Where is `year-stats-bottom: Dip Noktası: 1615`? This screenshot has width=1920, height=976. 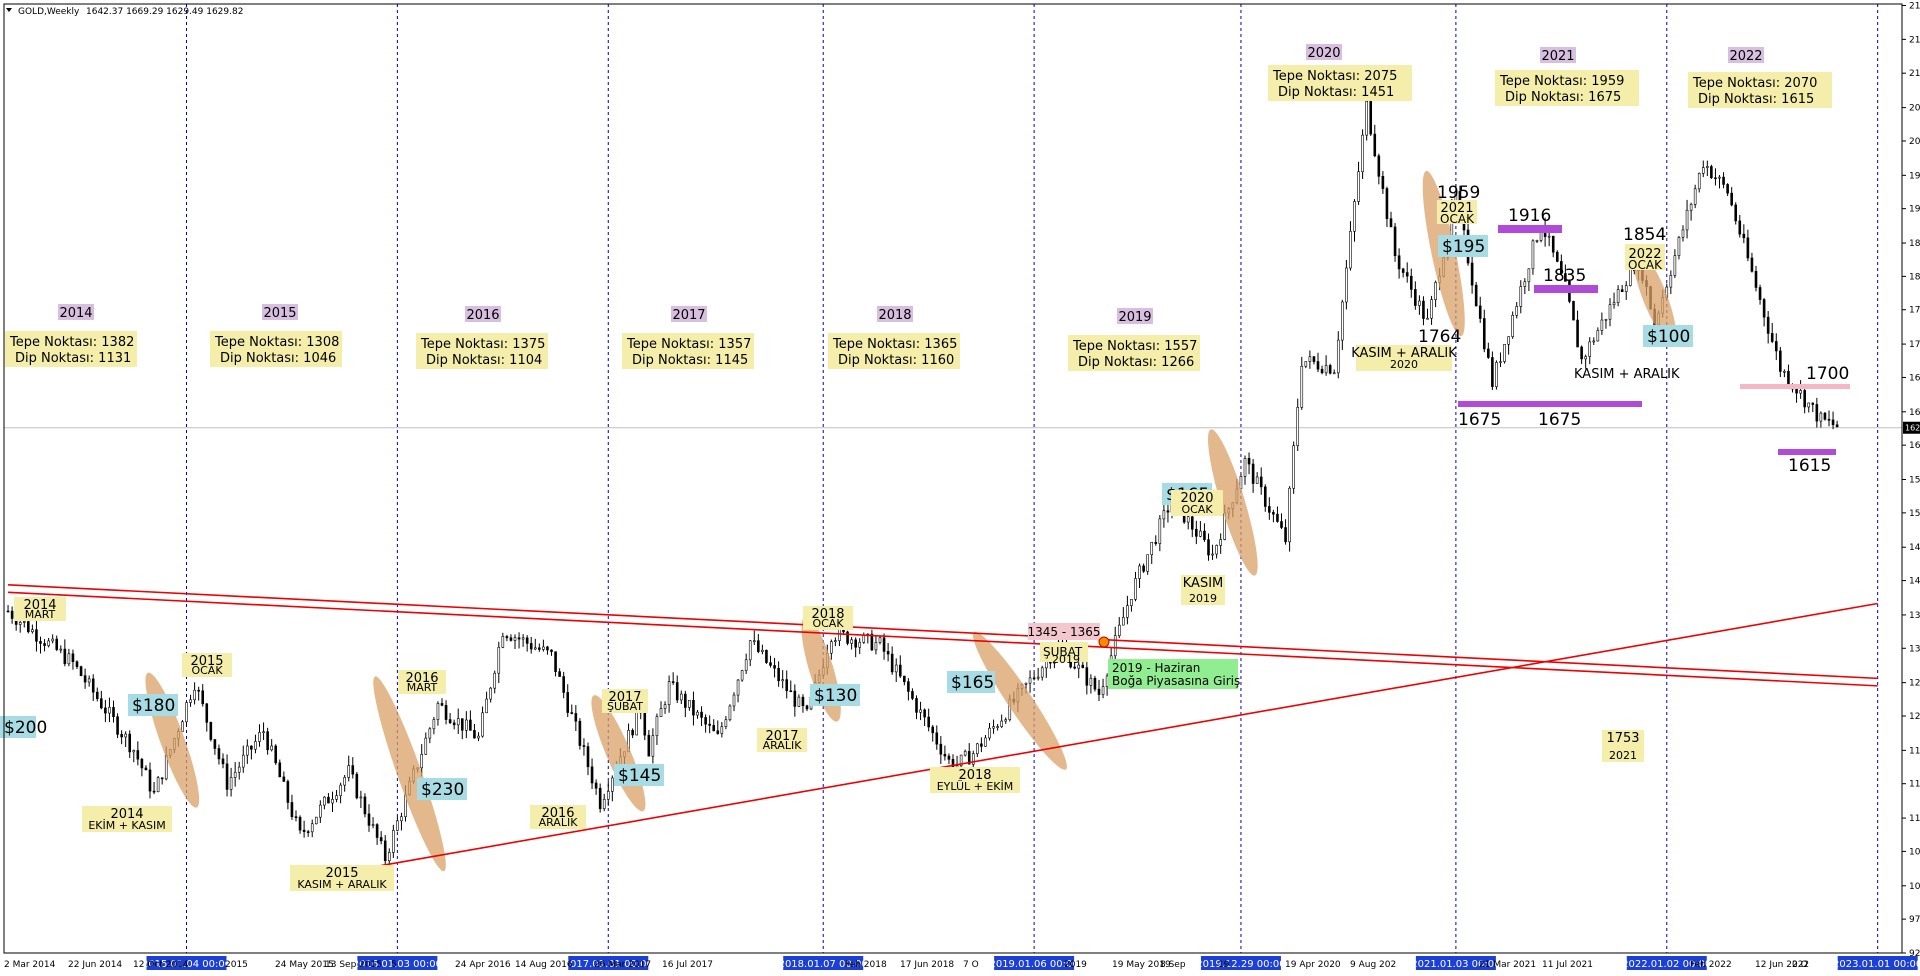 year-stats-bottom: Dip Noktası: 1615 is located at coordinates (1756, 99).